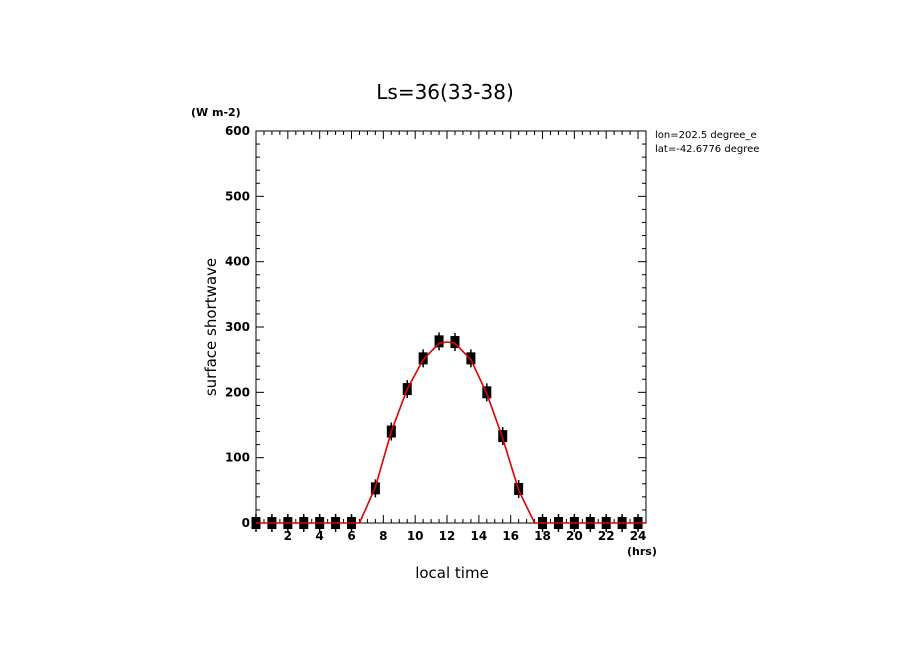  What do you see at coordinates (351, 536) in the screenshot?
I see `x-tick-label: 6` at bounding box center [351, 536].